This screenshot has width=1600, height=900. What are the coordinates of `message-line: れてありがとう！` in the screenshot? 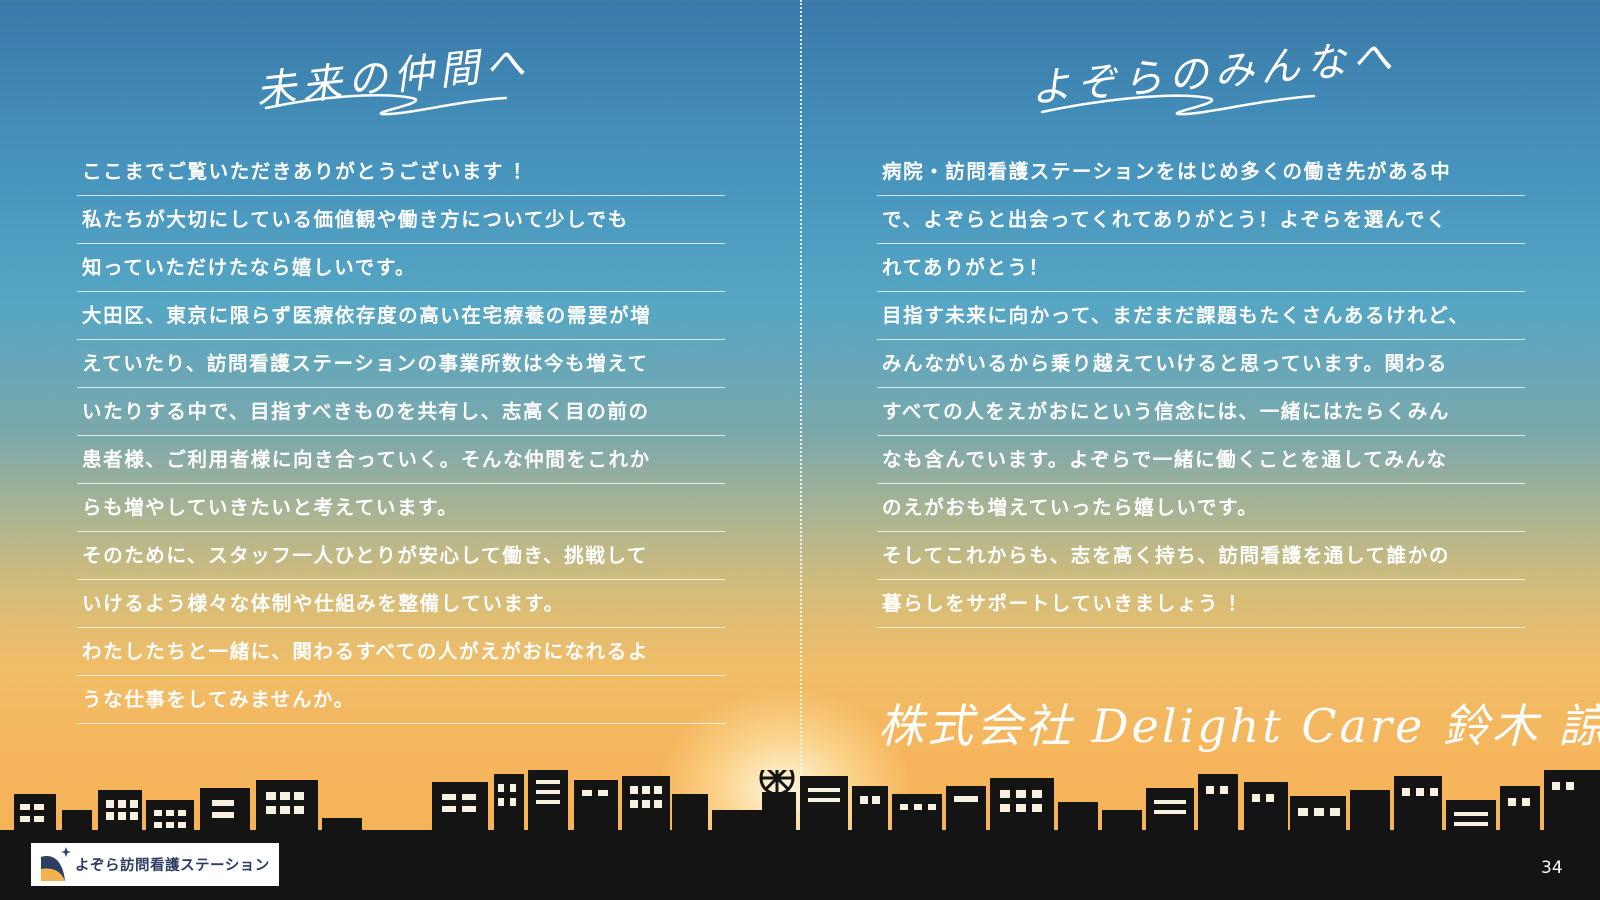 It's located at (1201, 268).